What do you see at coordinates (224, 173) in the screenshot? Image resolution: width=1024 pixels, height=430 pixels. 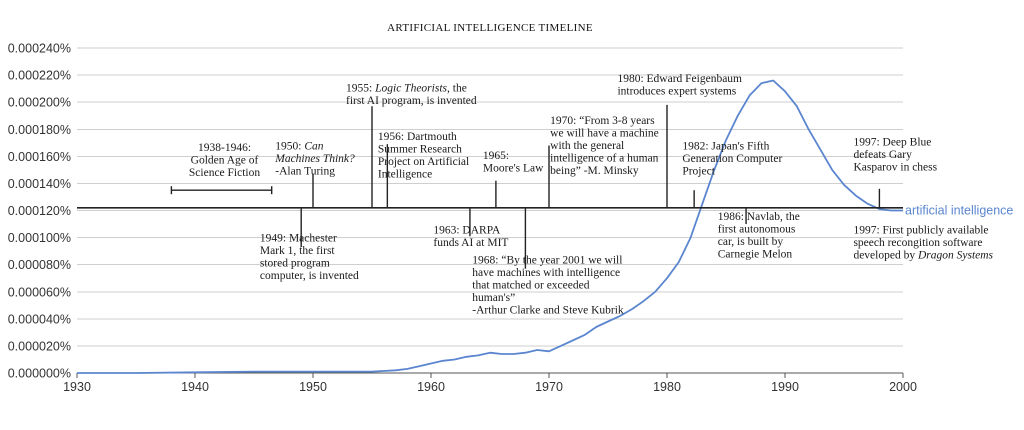 I see `event-label-line: Science Fiction` at bounding box center [224, 173].